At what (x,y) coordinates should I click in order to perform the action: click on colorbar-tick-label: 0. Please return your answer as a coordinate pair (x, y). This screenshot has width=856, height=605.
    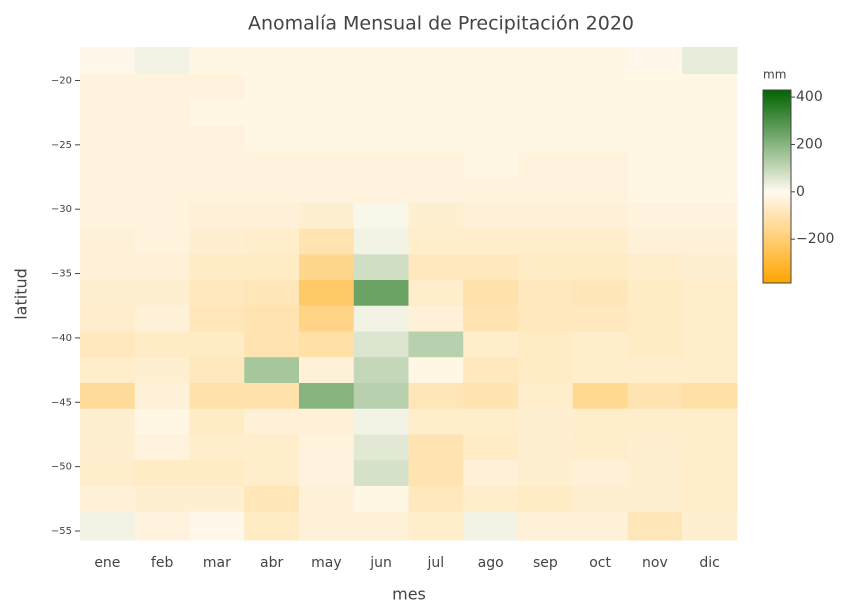
    Looking at the image, I should click on (800, 192).